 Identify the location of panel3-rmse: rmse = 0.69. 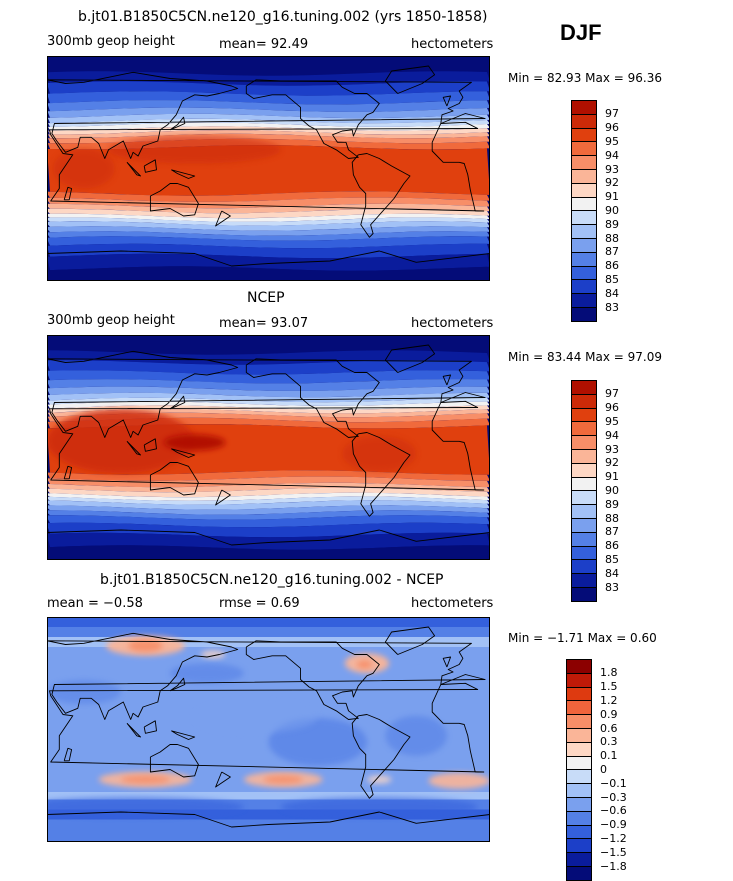
(259, 603).